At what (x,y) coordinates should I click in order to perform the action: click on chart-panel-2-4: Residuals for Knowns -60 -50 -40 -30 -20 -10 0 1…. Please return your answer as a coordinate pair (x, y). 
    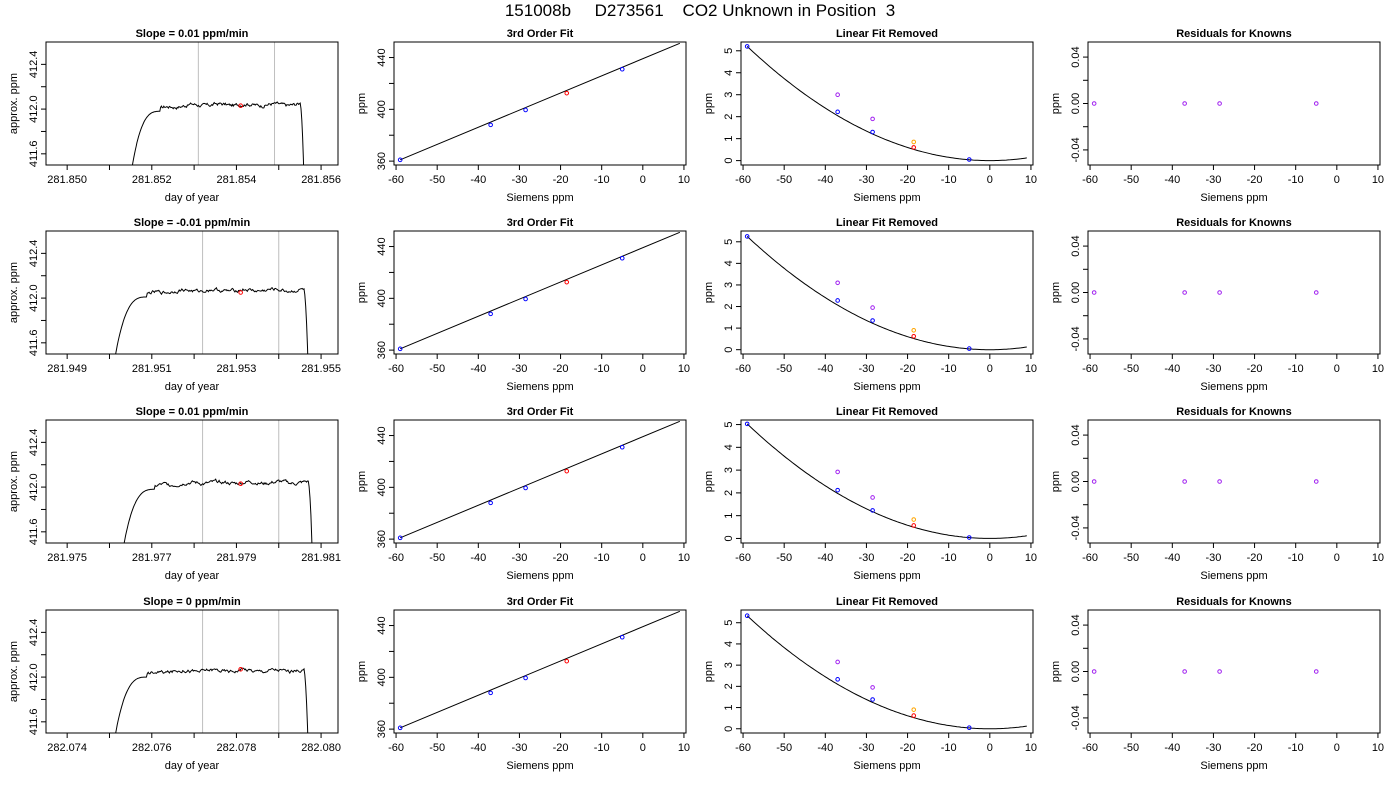
    Looking at the image, I should click on (1217, 305).